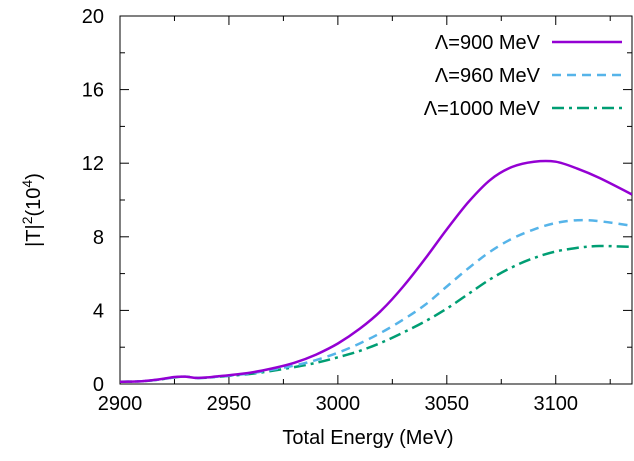  Describe the element at coordinates (27, 184) in the screenshot. I see `y-axis-title-exp: 4` at that location.